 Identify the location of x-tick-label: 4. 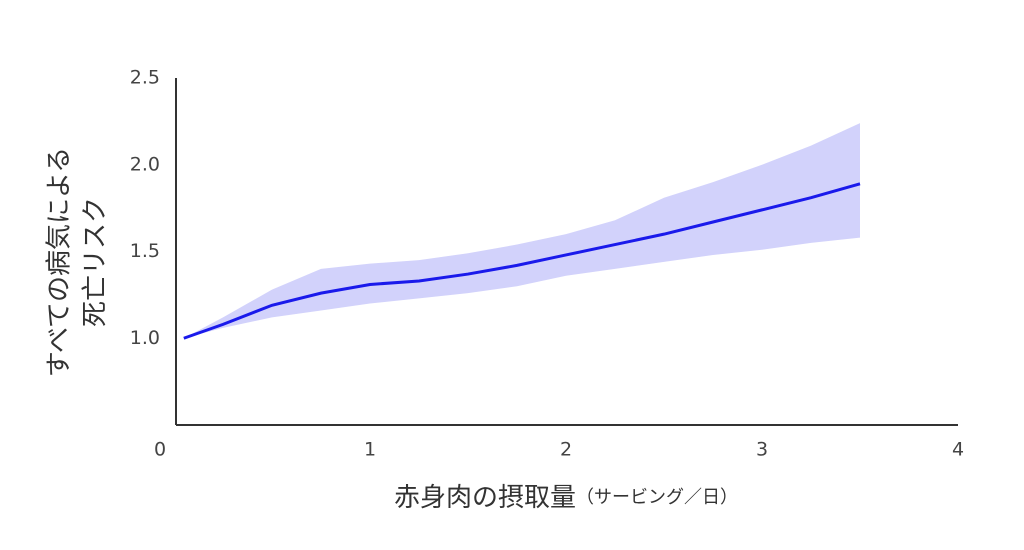
(958, 450).